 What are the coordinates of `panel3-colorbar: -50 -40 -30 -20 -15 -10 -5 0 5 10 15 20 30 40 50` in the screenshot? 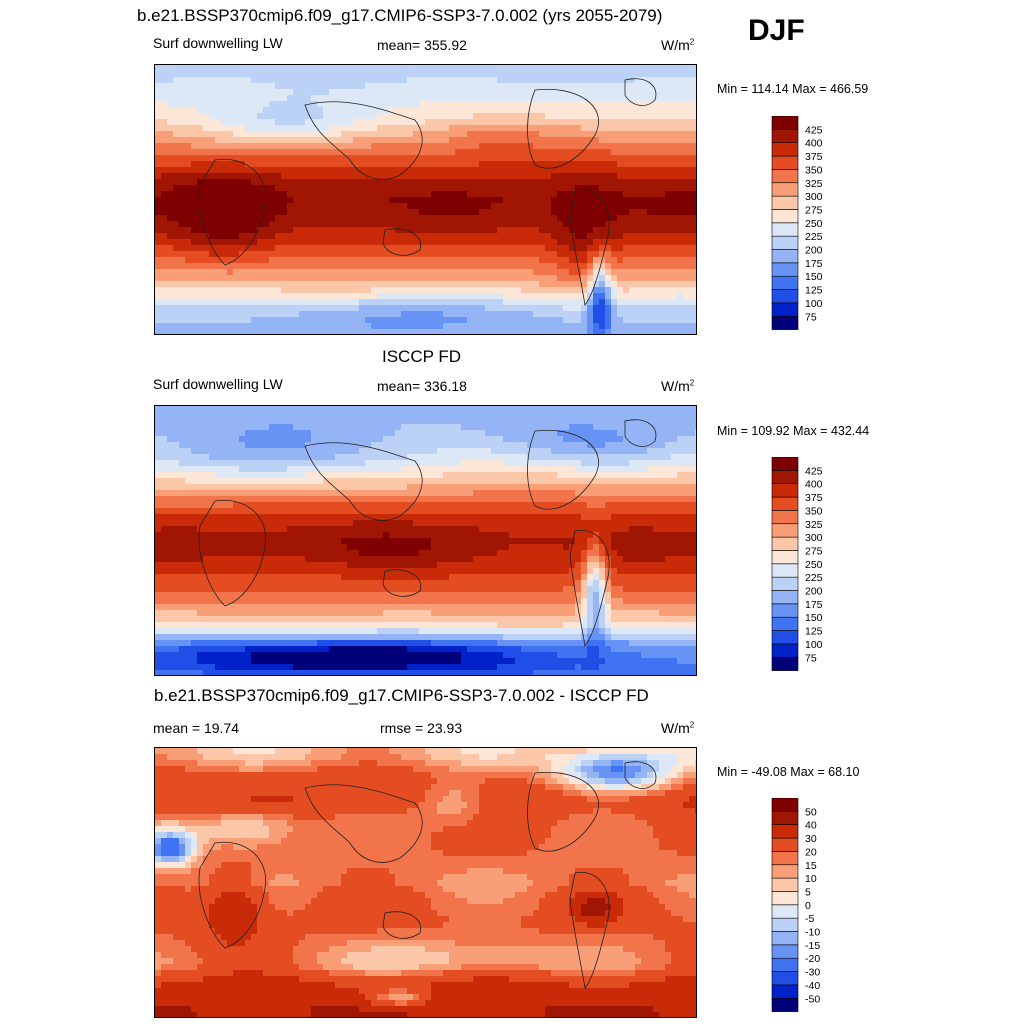 It's located at (806, 907).